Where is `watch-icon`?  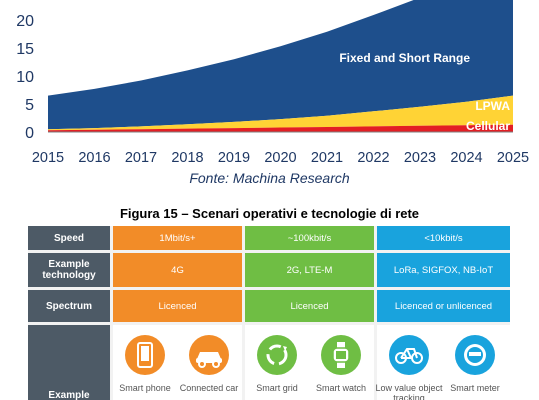 watch-icon is located at coordinates (341, 355).